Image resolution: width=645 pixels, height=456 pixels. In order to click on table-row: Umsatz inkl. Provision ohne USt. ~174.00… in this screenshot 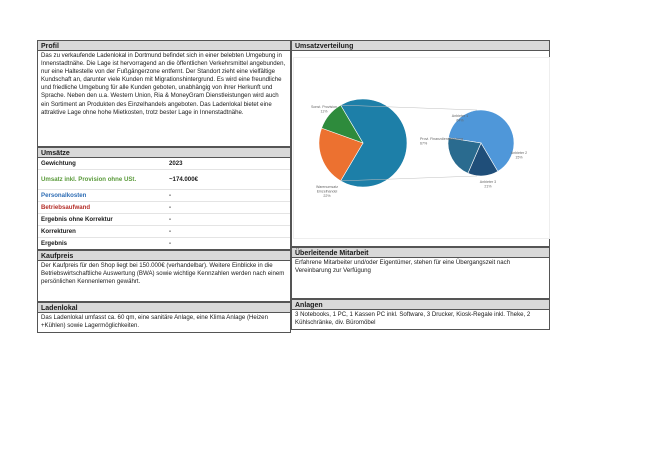, I will do `click(164, 180)`.